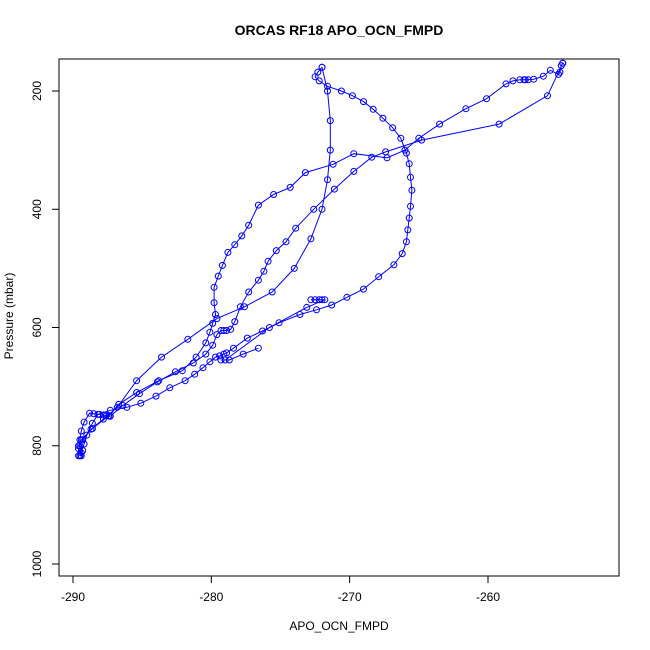  Describe the element at coordinates (37, 327) in the screenshot. I see `y-tick-label: 600` at that location.